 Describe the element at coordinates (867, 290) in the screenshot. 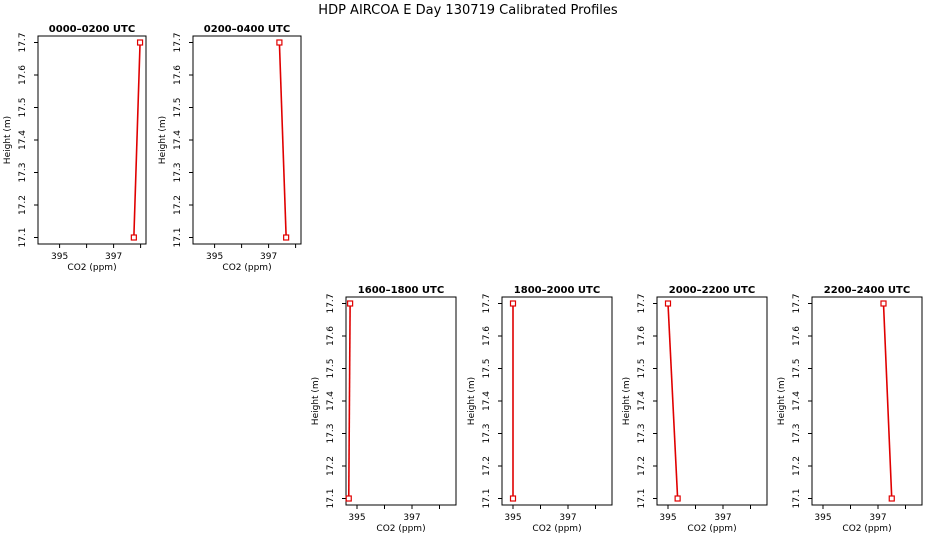

I see `panel-title: 2200–2400 UTC` at that location.